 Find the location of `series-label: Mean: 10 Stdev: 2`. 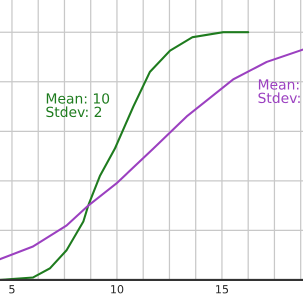

series-label: Mean: 10 Stdev: 2 is located at coordinates (78, 105).